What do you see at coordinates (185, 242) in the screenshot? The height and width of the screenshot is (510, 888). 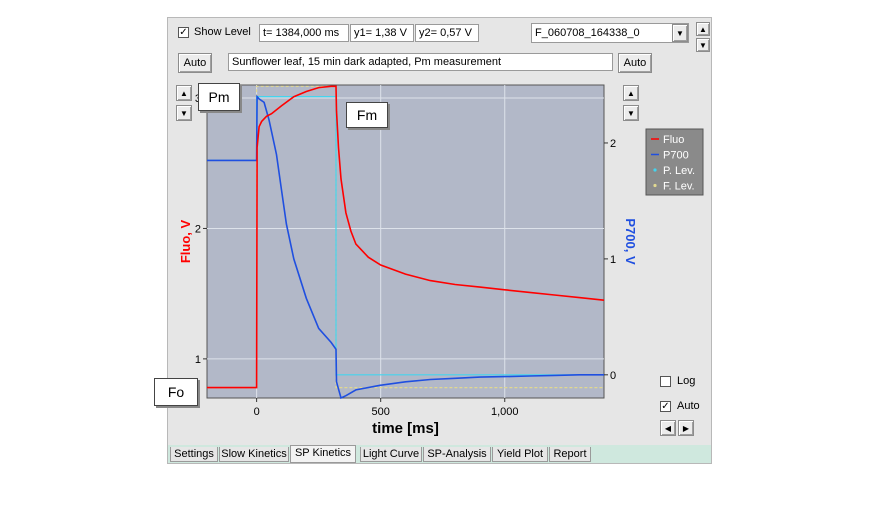 I see `y-left-axis-label: Fluo, V` at bounding box center [185, 242].